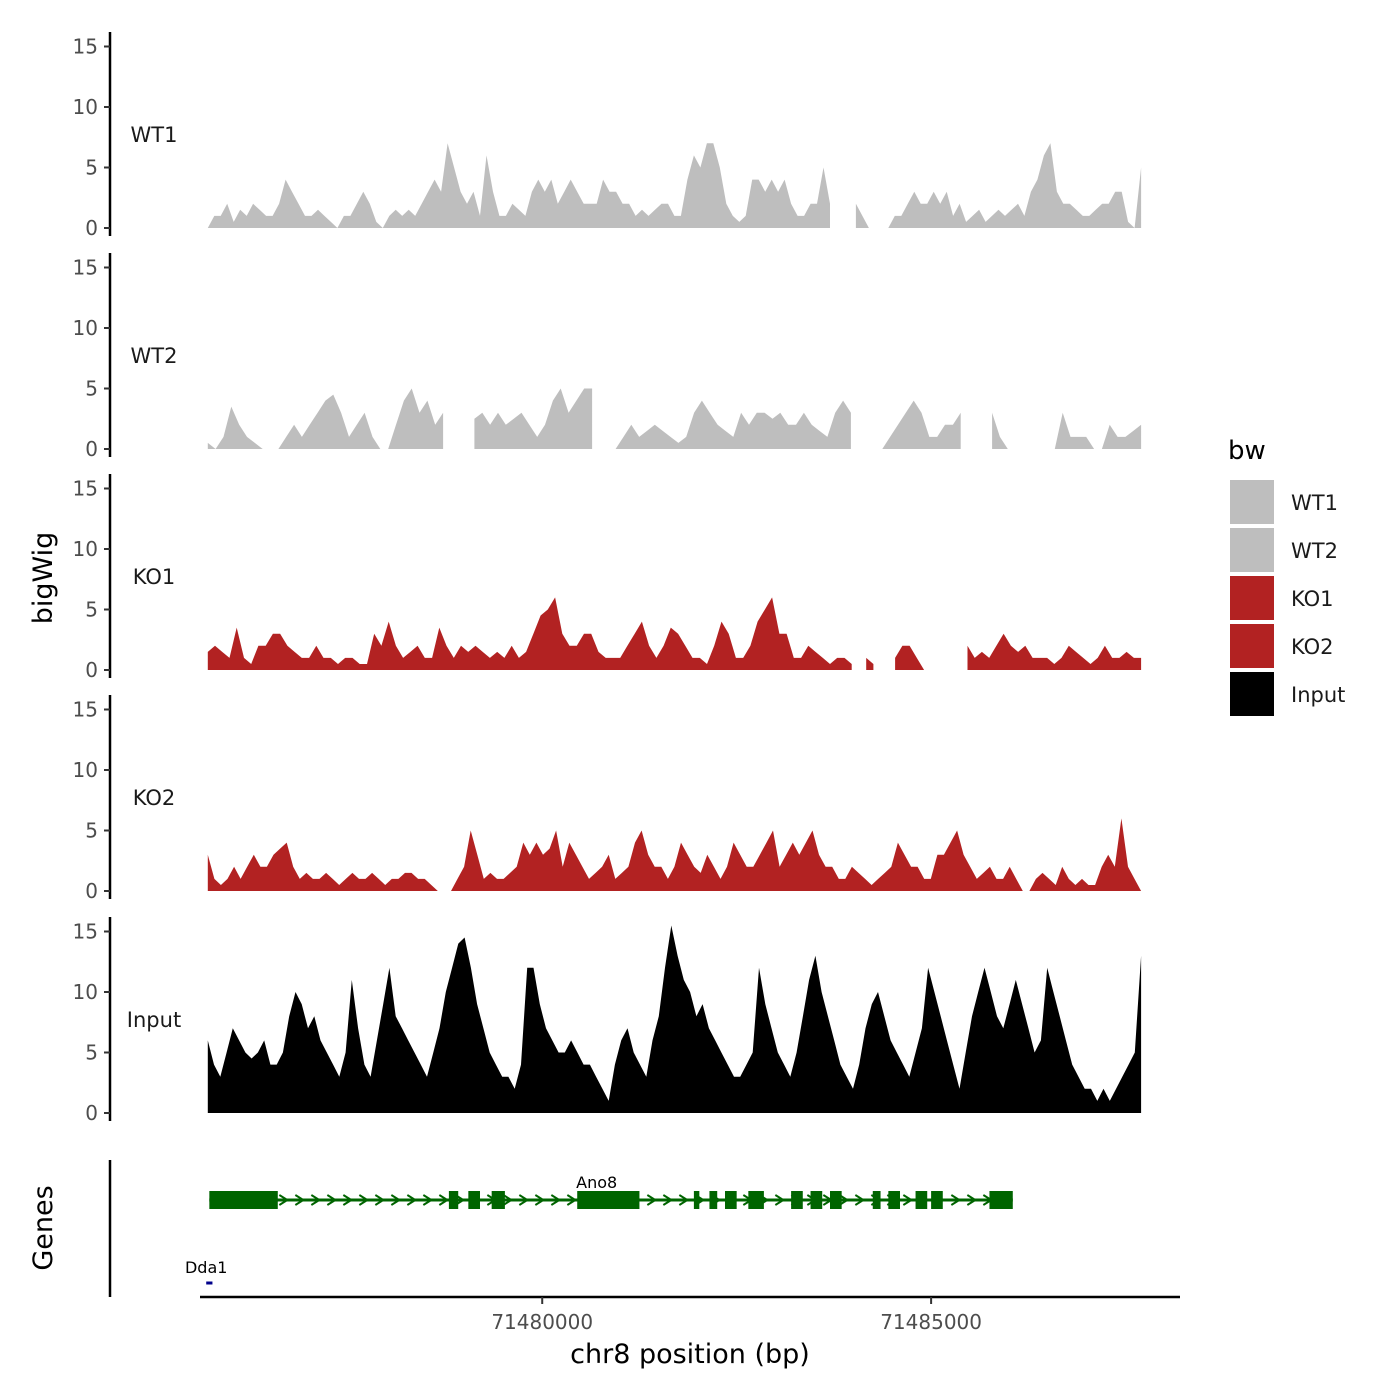  What do you see at coordinates (43, 1227) in the screenshot?
I see `genes-axis-title: Genes` at bounding box center [43, 1227].